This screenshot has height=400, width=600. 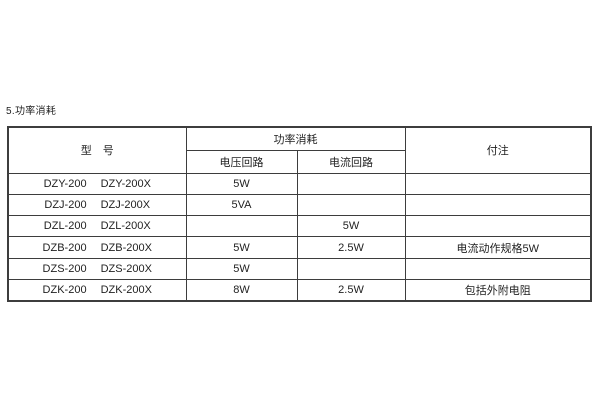 I want to click on table-row: DZJ-200 DZJ-200X 5VA, so click(x=299, y=205).